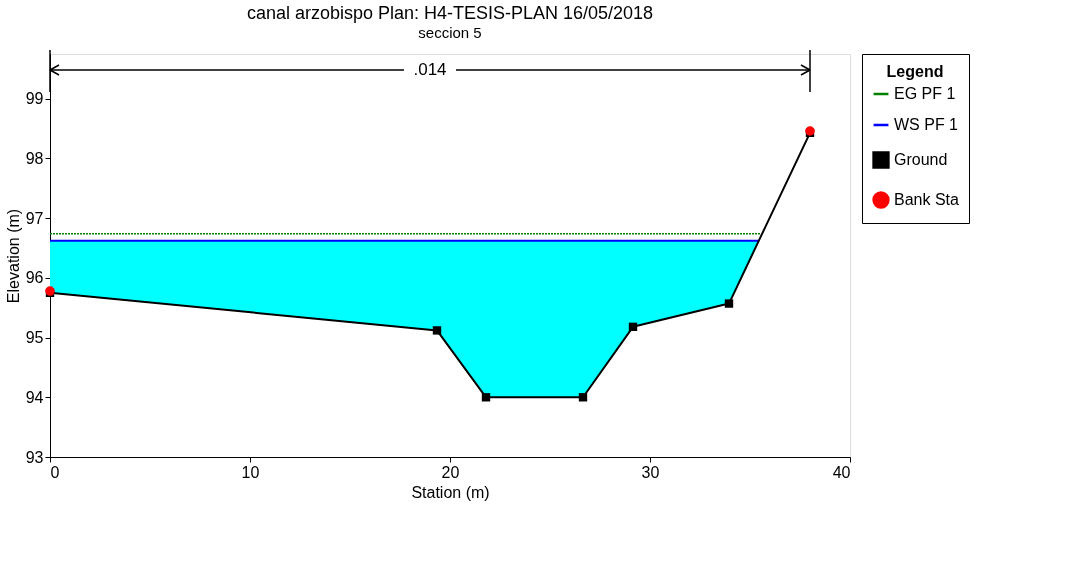  I want to click on y-tick-label: 99, so click(34, 99).